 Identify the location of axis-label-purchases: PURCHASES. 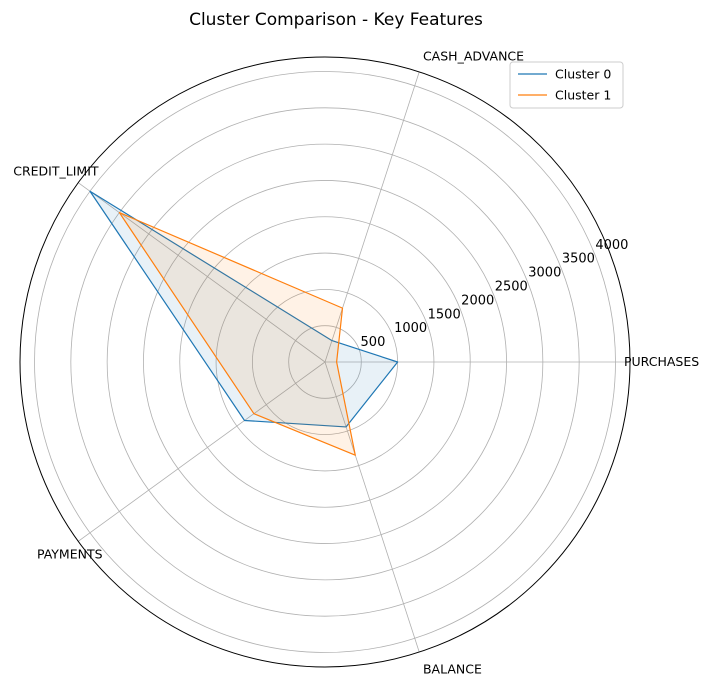
(661, 361).